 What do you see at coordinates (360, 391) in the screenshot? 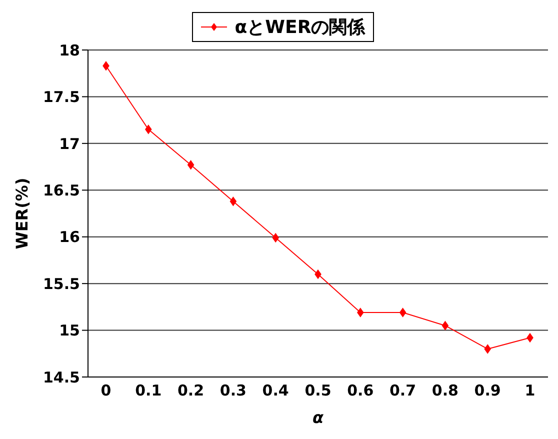
I see `x-tick-label: 0.6` at bounding box center [360, 391].